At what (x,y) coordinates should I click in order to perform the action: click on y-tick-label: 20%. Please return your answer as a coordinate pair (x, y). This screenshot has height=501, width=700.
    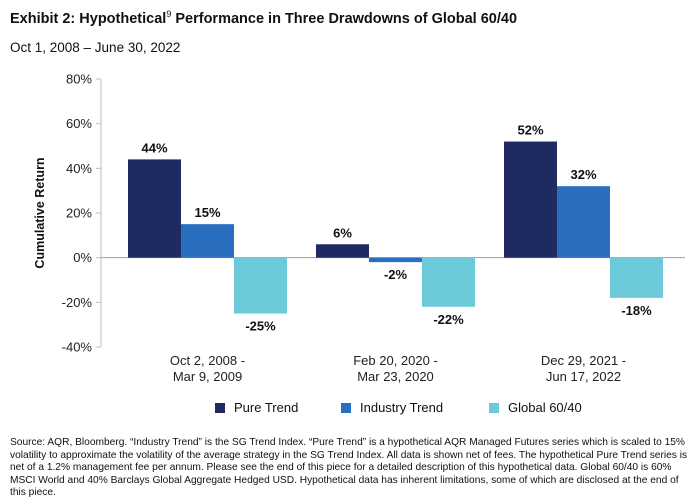
    Looking at the image, I should click on (79, 213).